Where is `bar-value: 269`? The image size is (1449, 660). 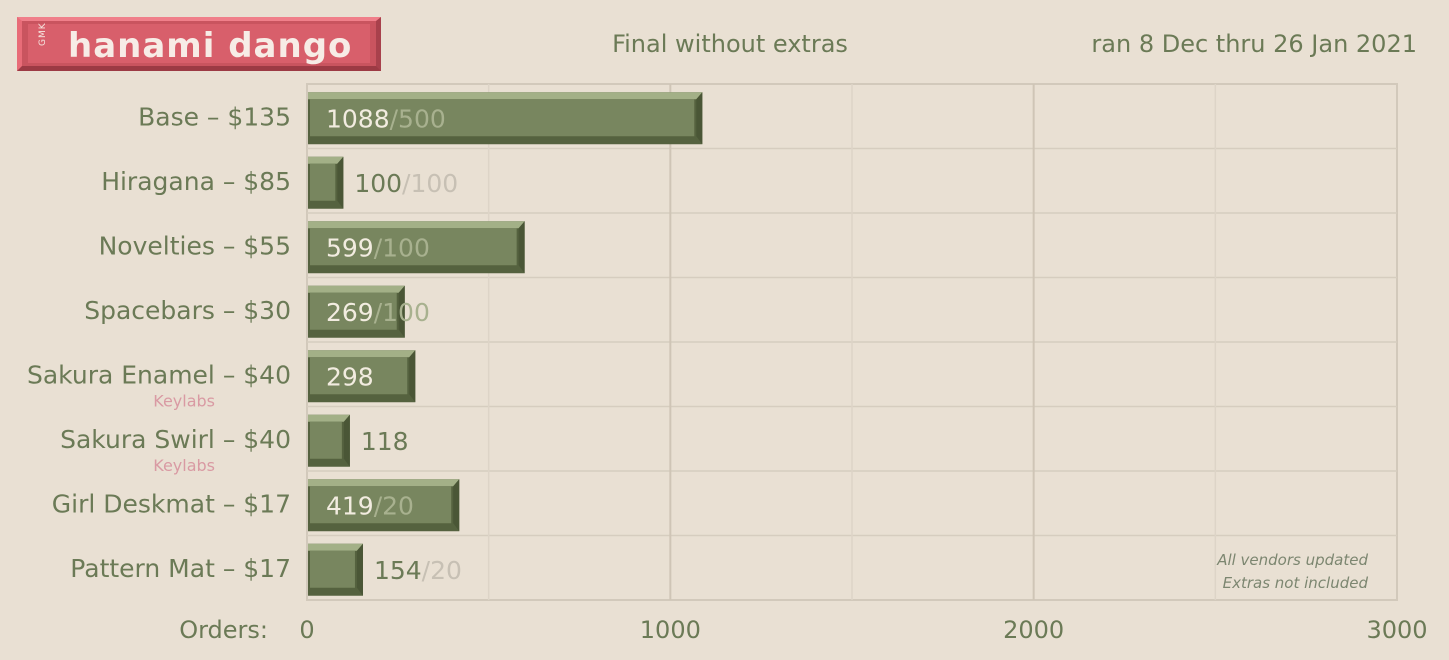 bar-value: 269 is located at coordinates (350, 312).